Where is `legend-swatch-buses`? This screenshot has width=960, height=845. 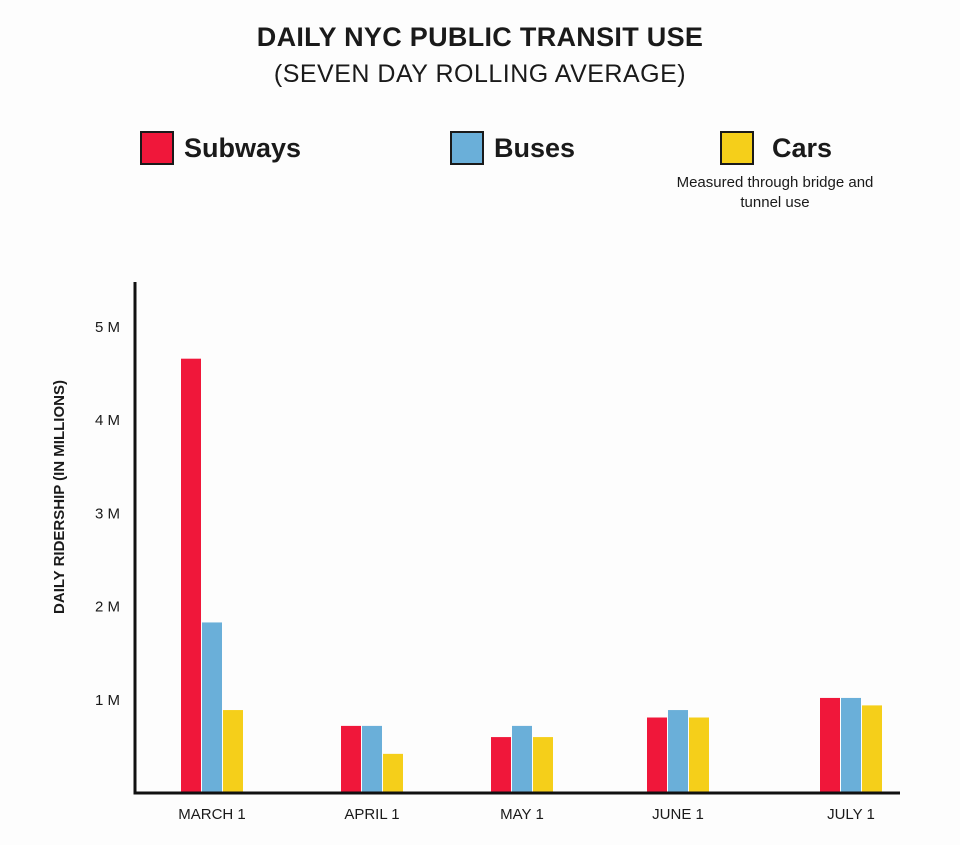
legend-swatch-buses is located at coordinates (467, 148).